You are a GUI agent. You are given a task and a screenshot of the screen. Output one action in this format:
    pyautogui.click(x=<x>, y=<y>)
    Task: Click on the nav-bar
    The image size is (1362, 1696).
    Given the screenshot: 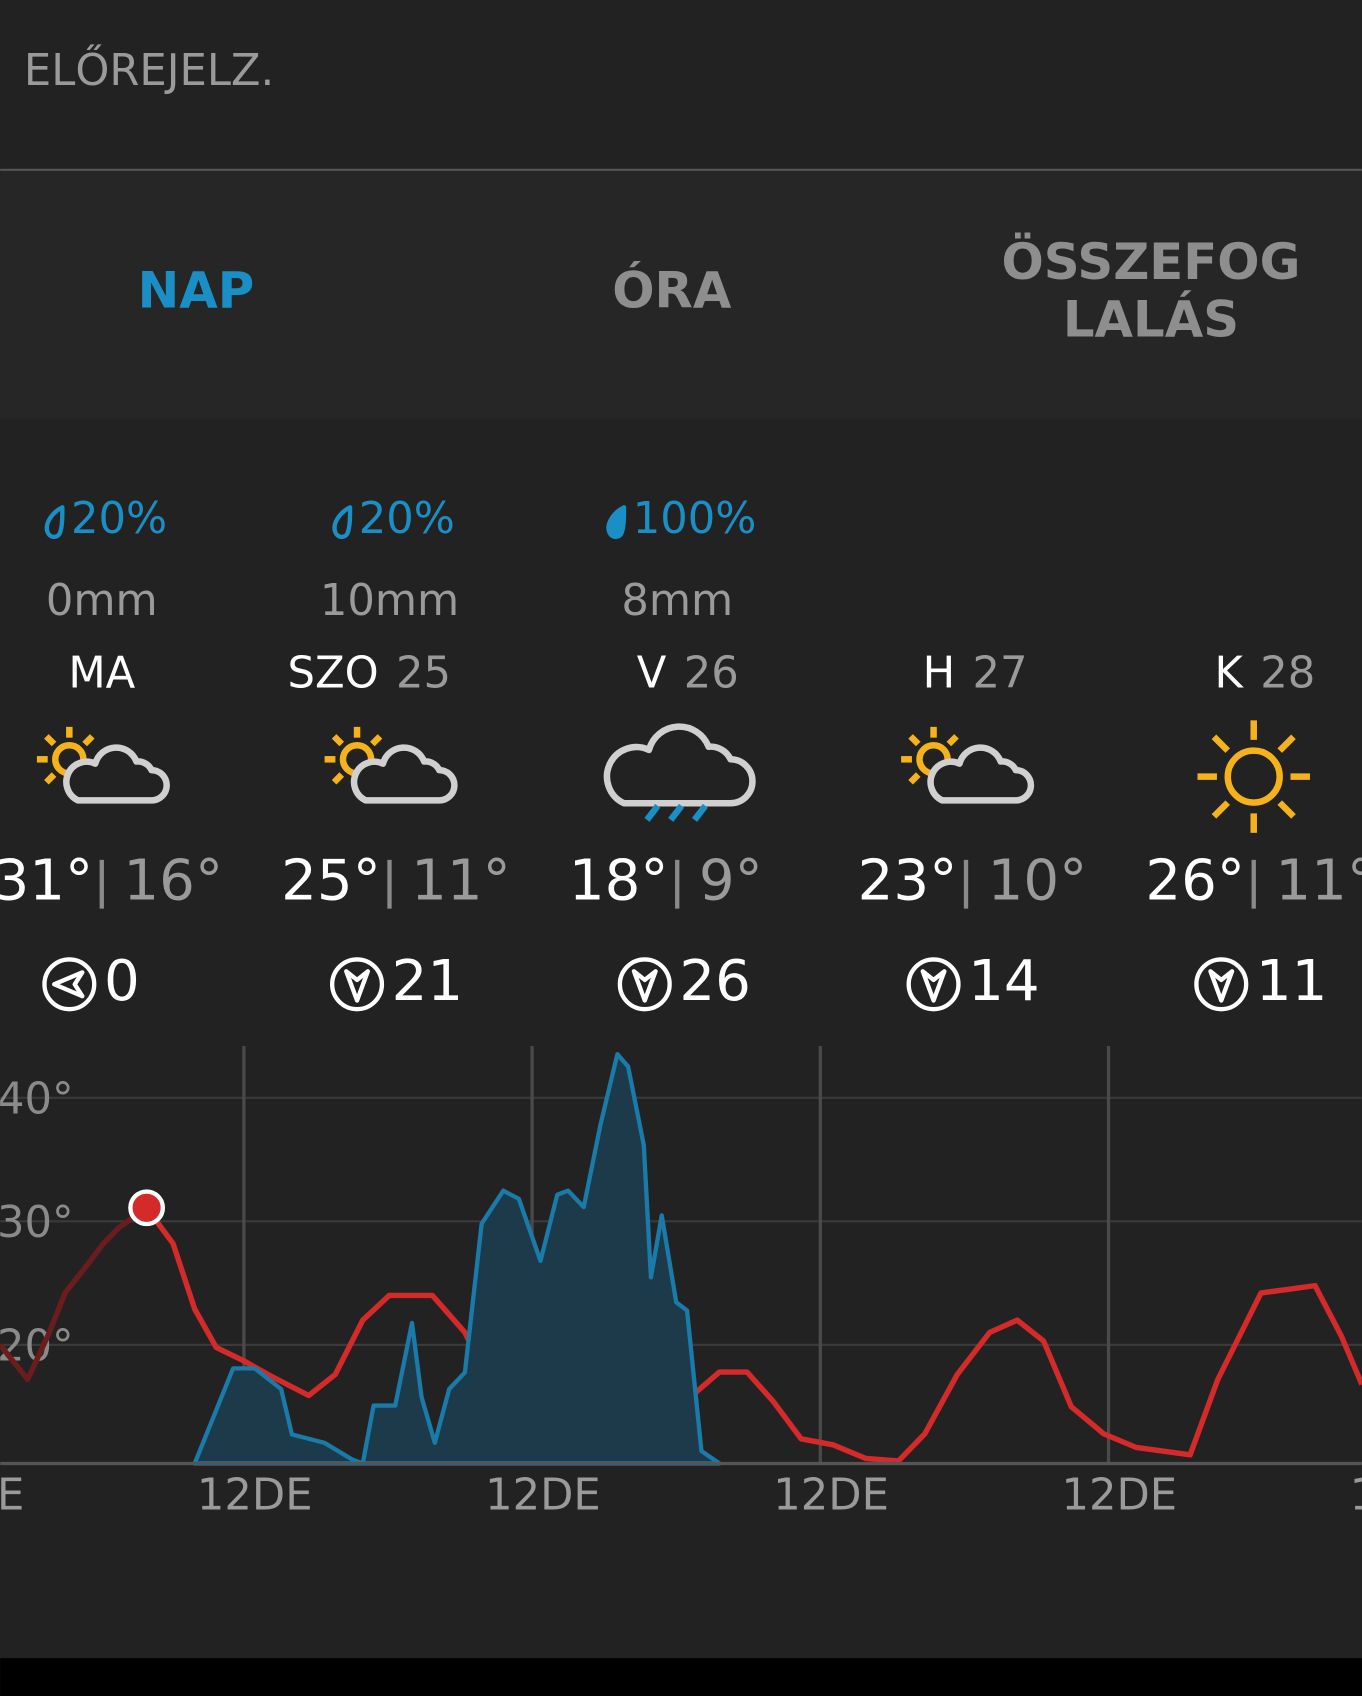 What is the action you would take?
    pyautogui.click(x=681, y=1677)
    